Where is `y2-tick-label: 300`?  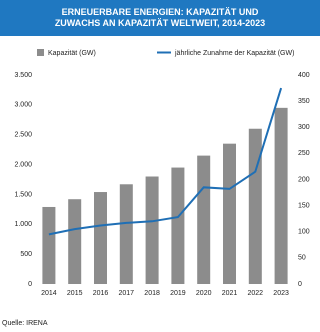 y2-tick-label: 300 is located at coordinates (304, 127).